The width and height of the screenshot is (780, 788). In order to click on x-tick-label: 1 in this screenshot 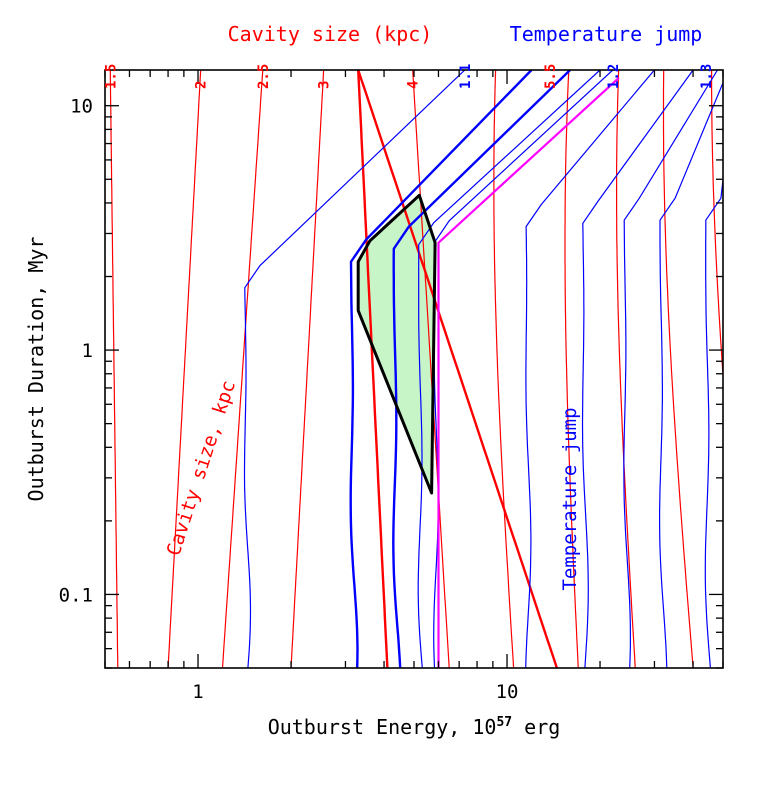, I will do `click(197, 692)`.